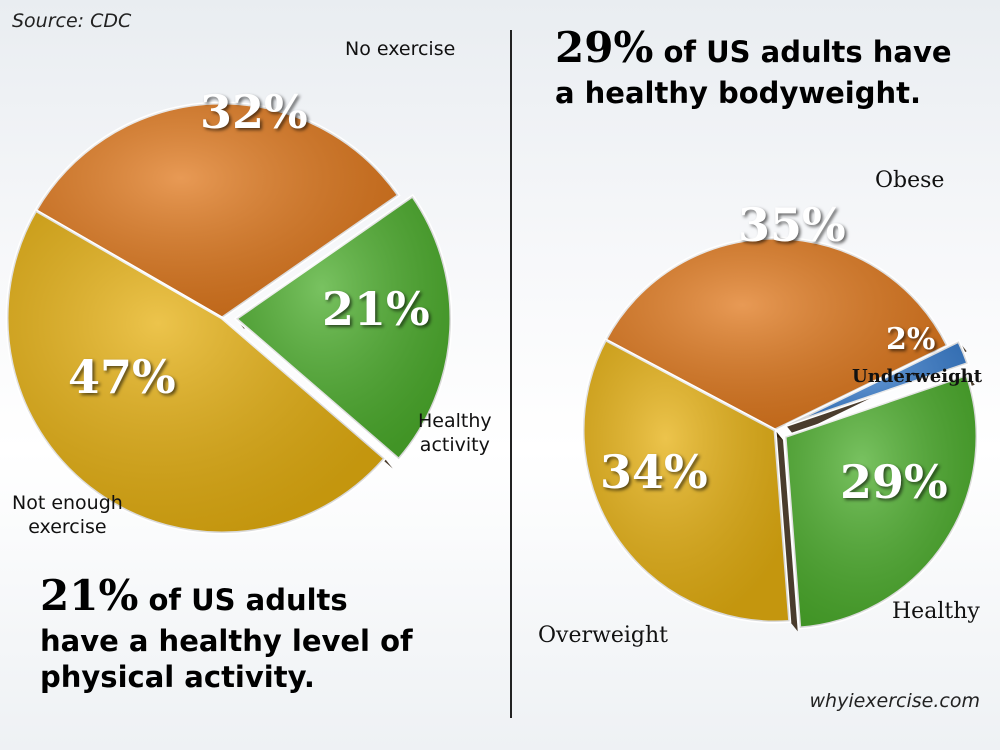  I want to click on divider, so click(511, 374).